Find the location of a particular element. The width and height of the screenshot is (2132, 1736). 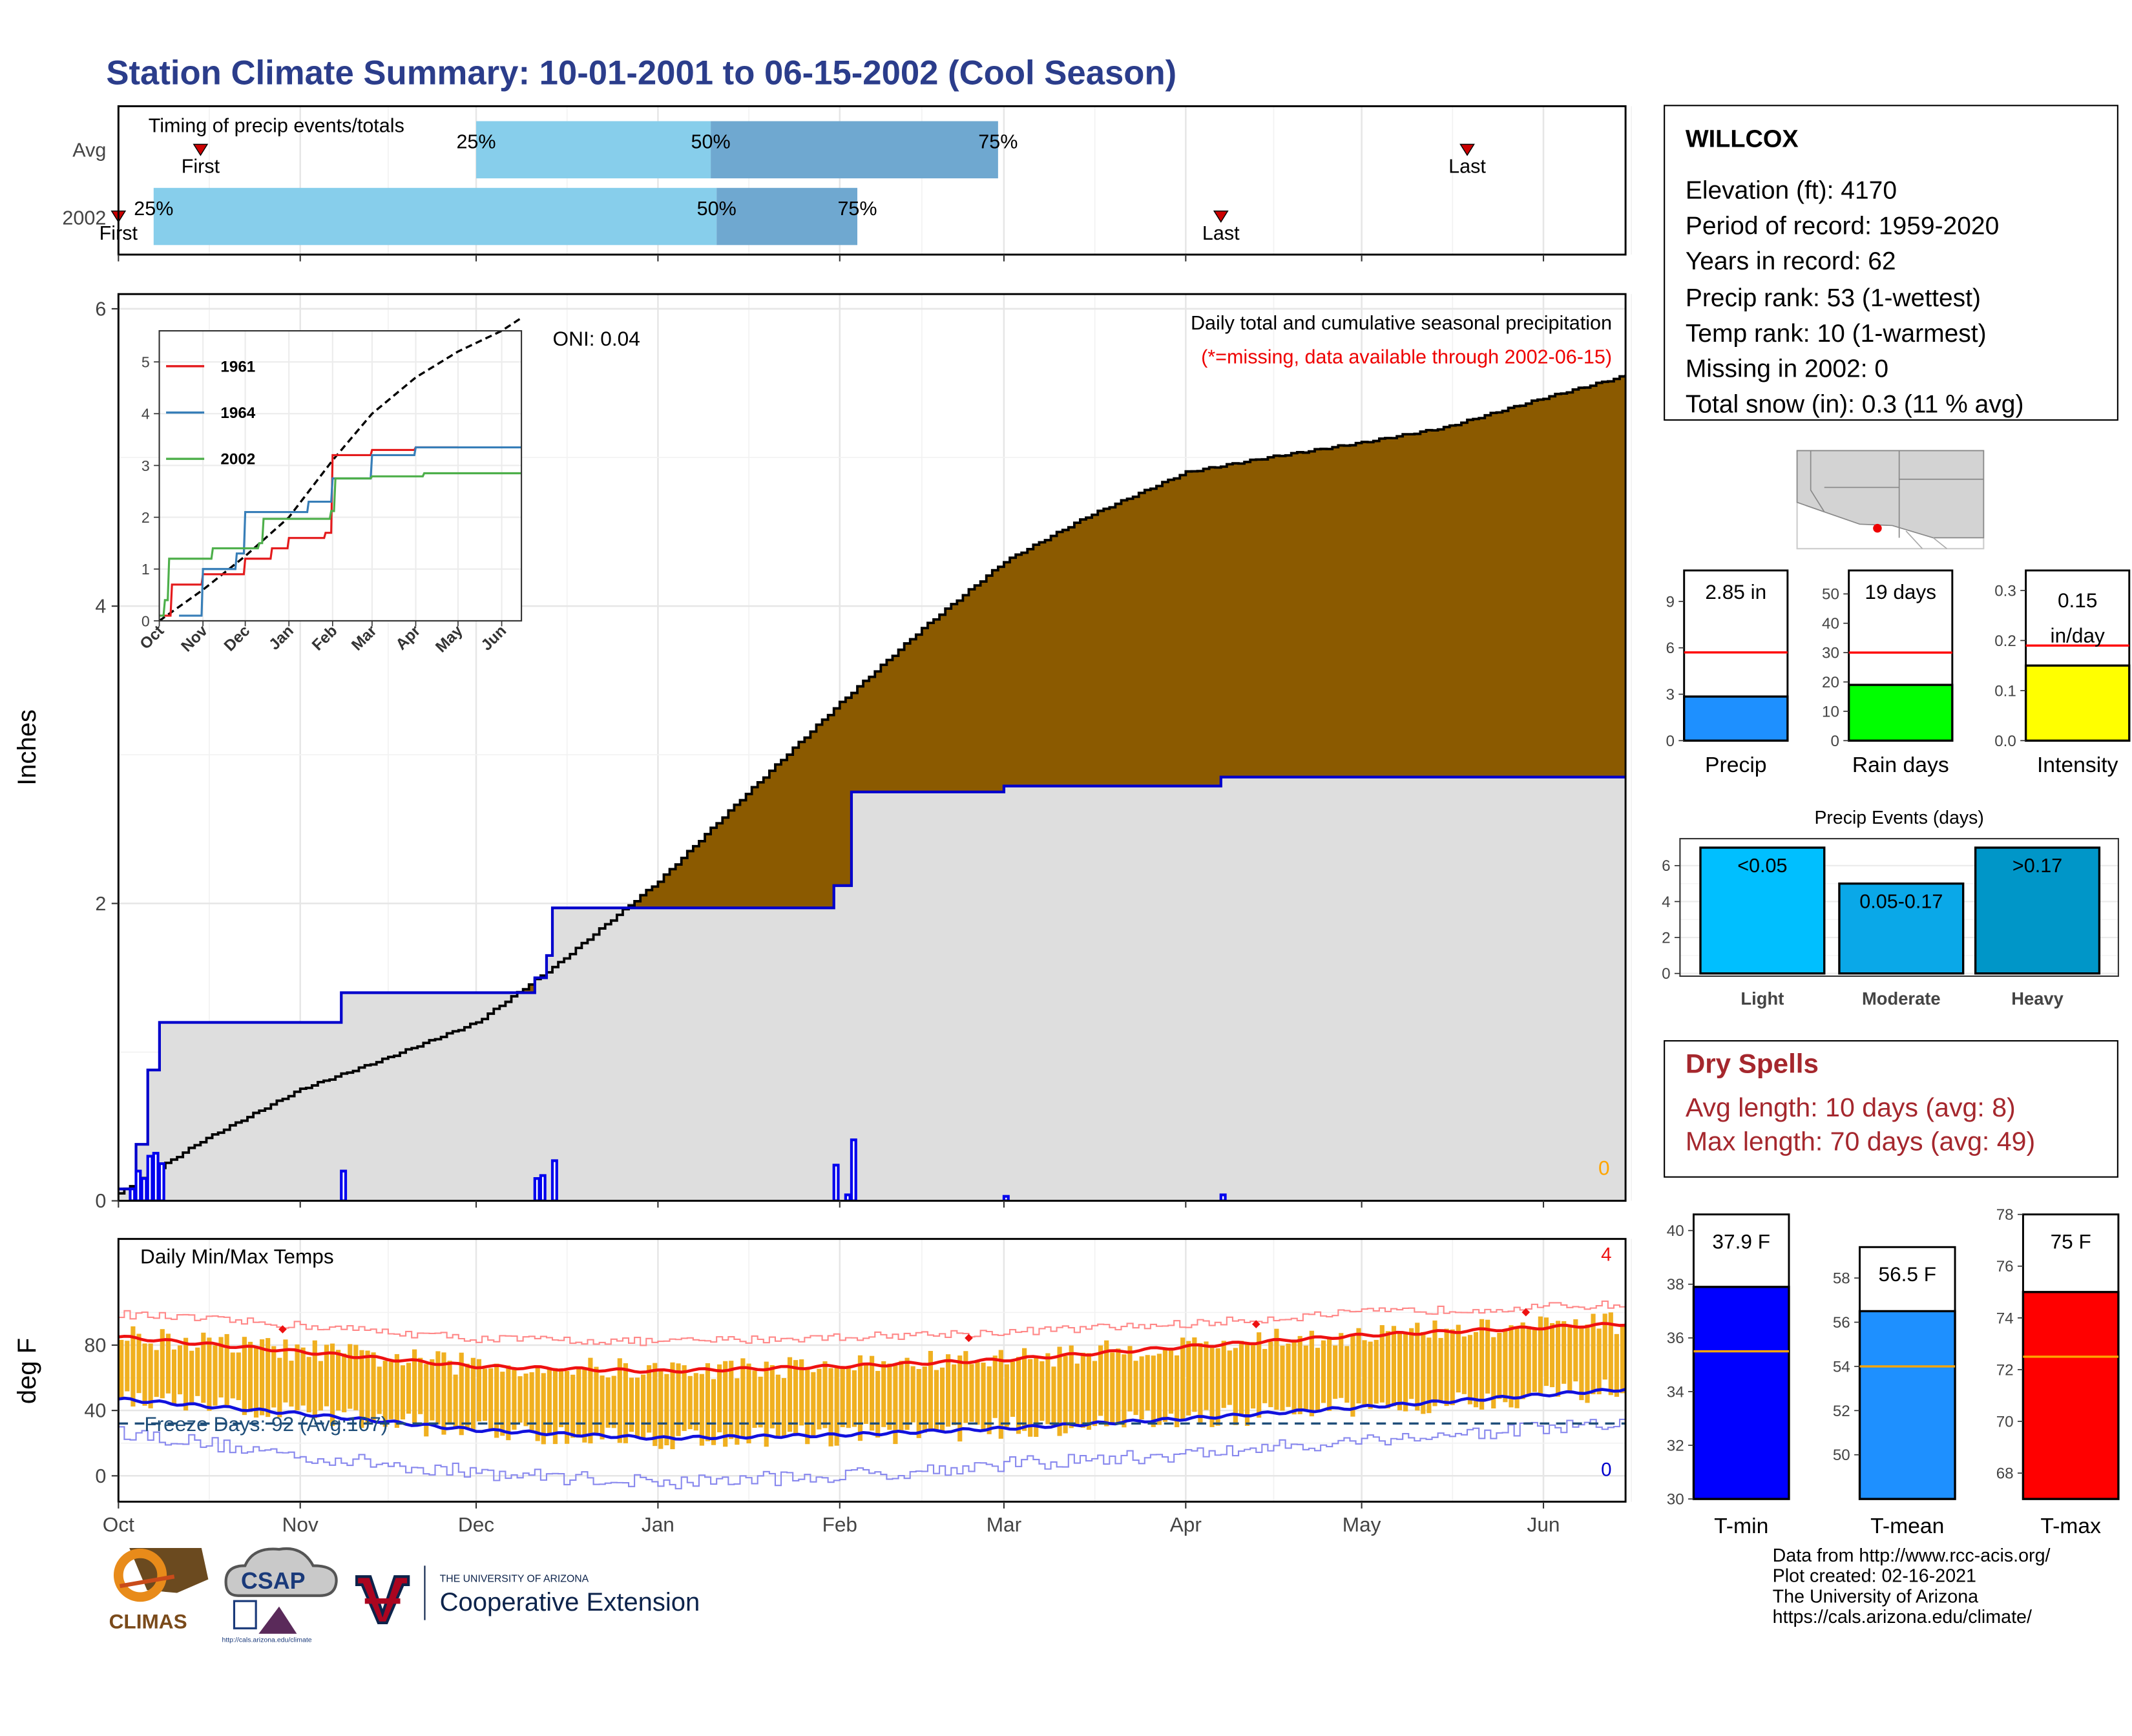

event-bar-label: Light is located at coordinates (1762, 998).